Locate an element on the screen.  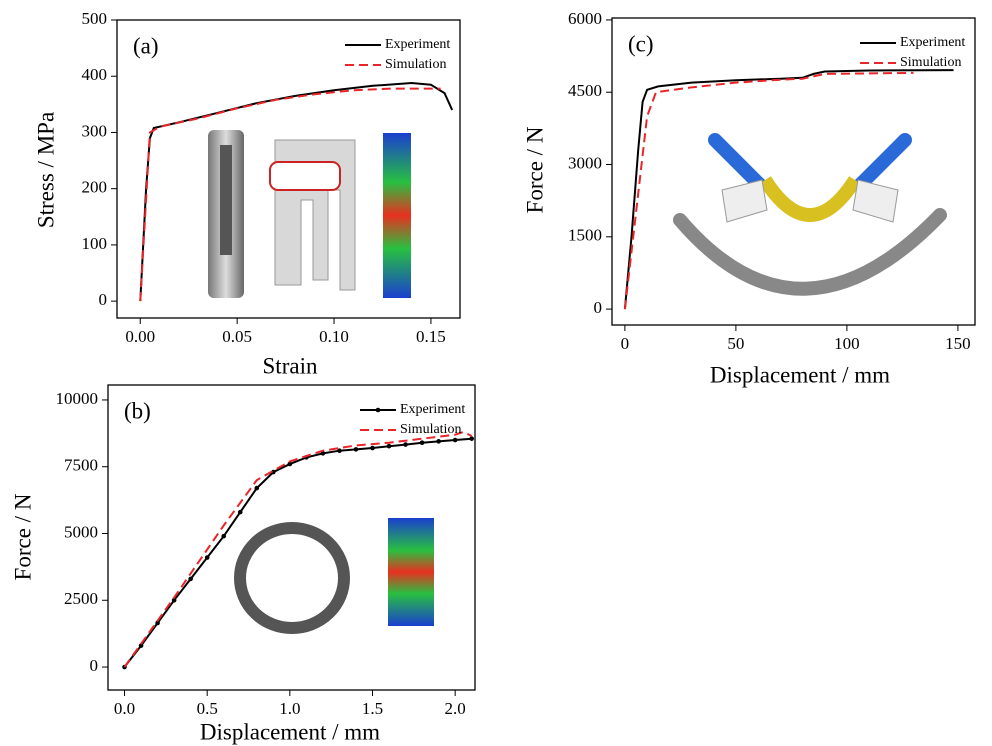
x-tick-label: 0.10 is located at coordinates (334, 336).